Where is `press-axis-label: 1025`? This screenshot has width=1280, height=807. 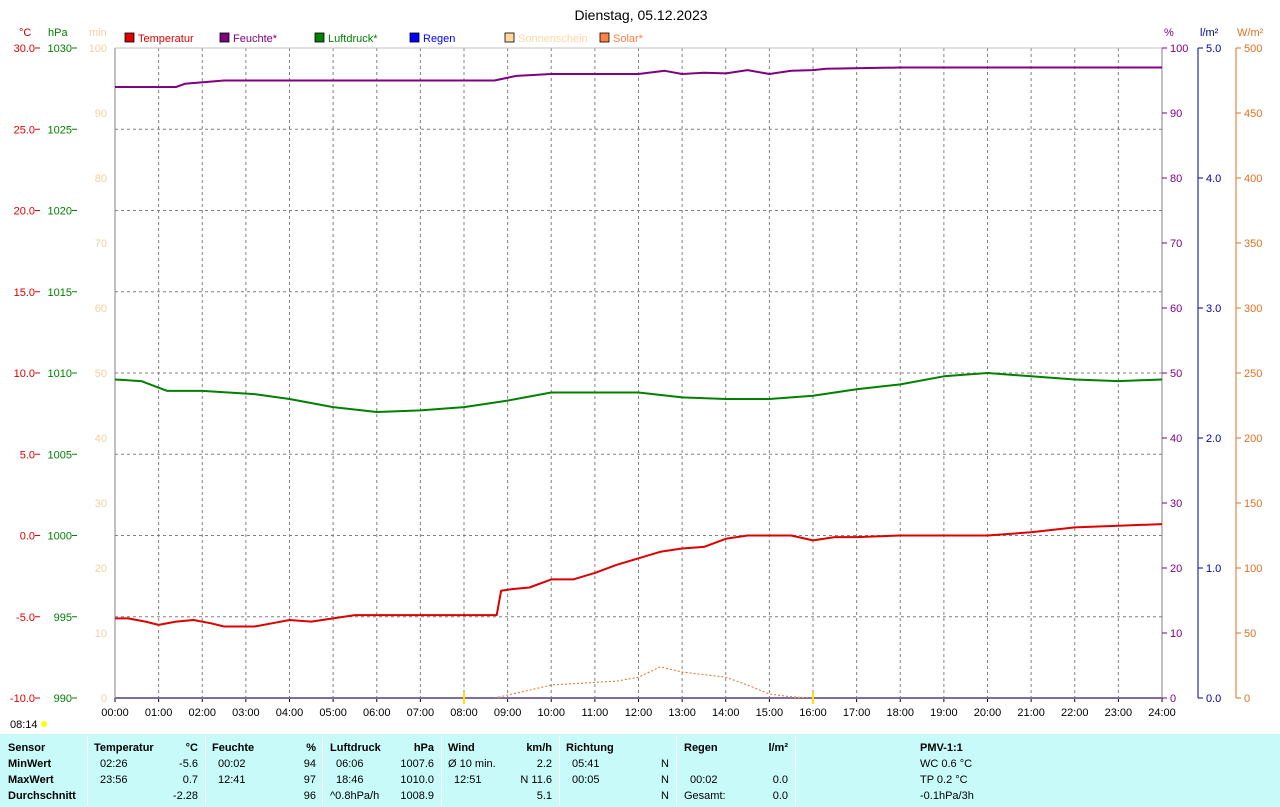
press-axis-label: 1025 is located at coordinates (60, 130).